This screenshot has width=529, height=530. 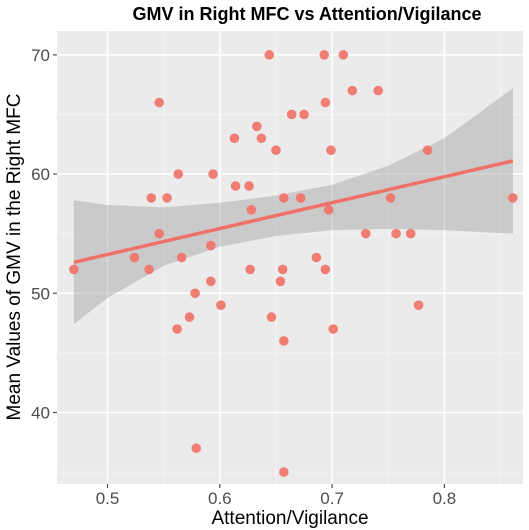 I want to click on x-axis-label: Attention/Vigilance, so click(x=289, y=518).